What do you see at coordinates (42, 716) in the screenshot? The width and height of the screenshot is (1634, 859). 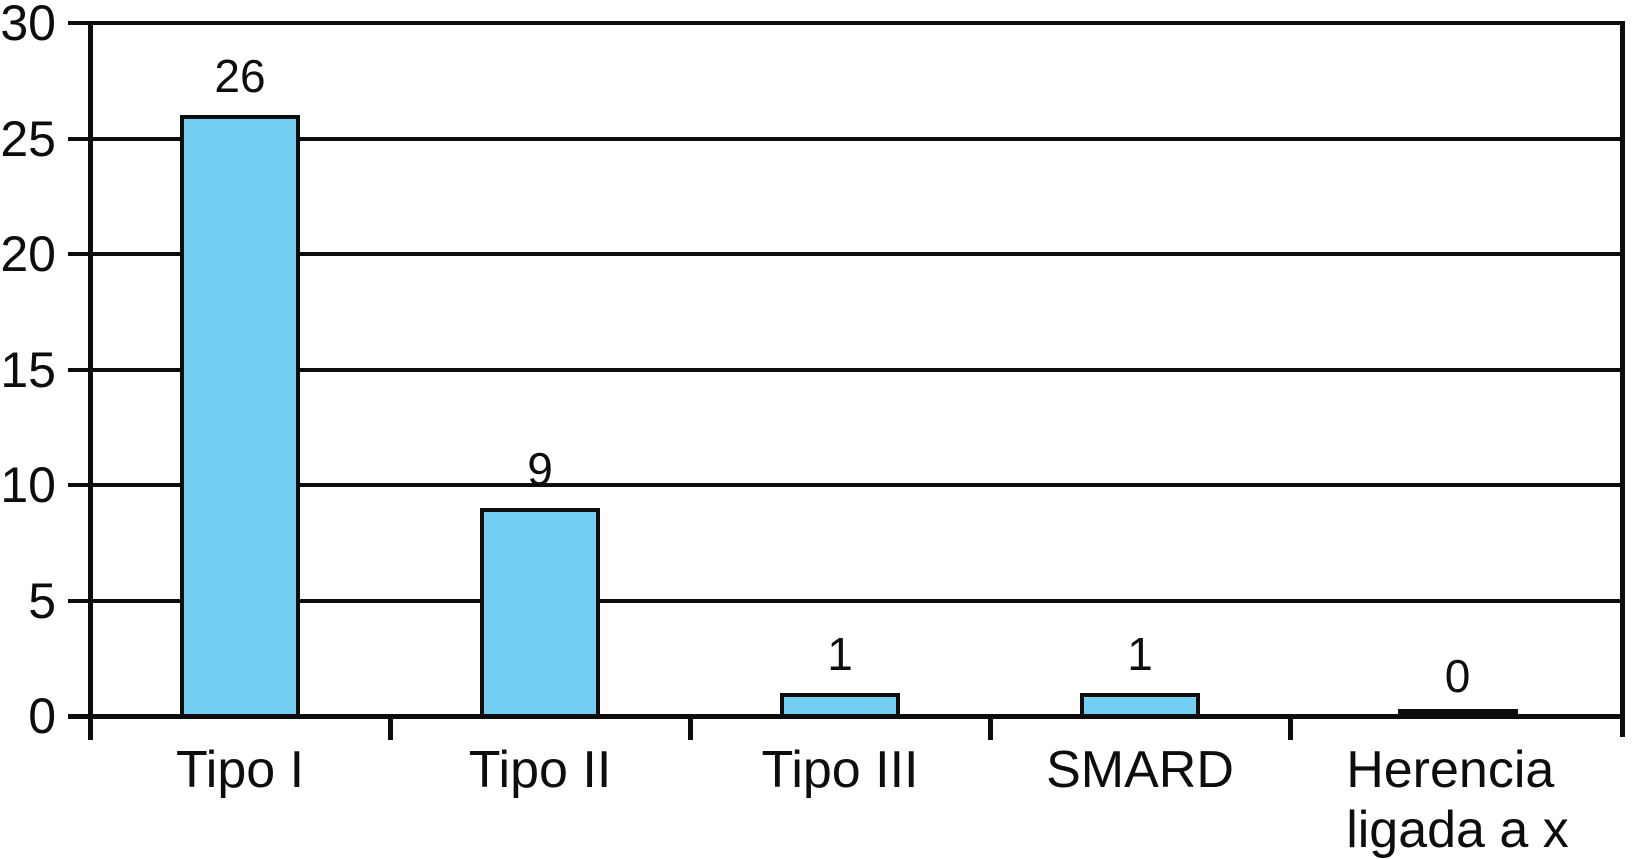 I see `y-axis-tick-label: 0` at bounding box center [42, 716].